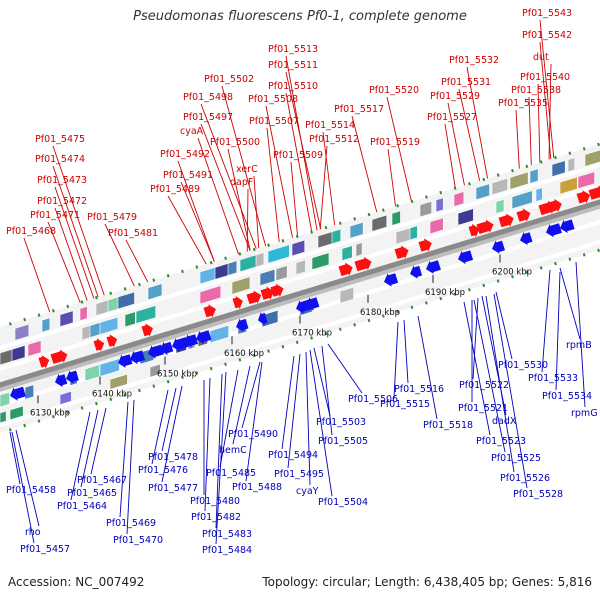  What do you see at coordinates (330, 125) in the screenshot?
I see `top-gene-label: Pf01_5514` at bounding box center [330, 125].